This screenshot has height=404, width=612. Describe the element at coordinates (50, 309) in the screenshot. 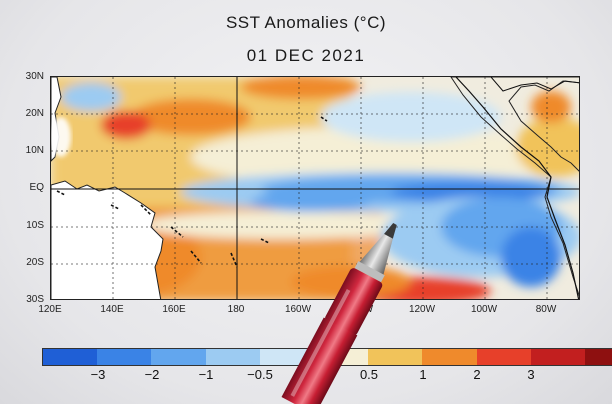

I see `lon-label-120e: 120E` at that location.